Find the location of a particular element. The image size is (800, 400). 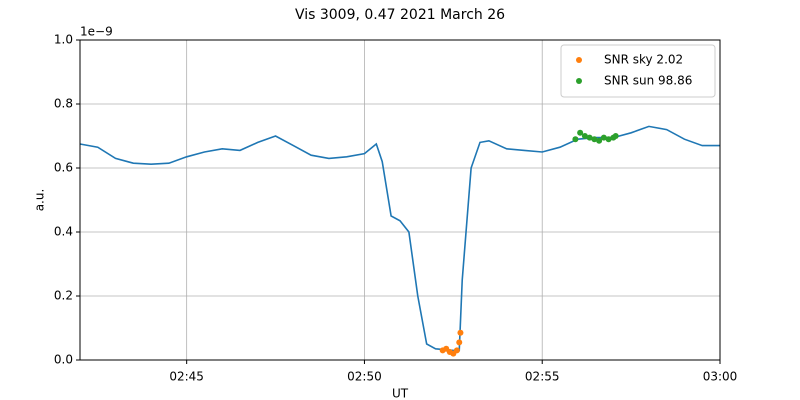

y-tick-label: 0.2 is located at coordinates (63, 296).